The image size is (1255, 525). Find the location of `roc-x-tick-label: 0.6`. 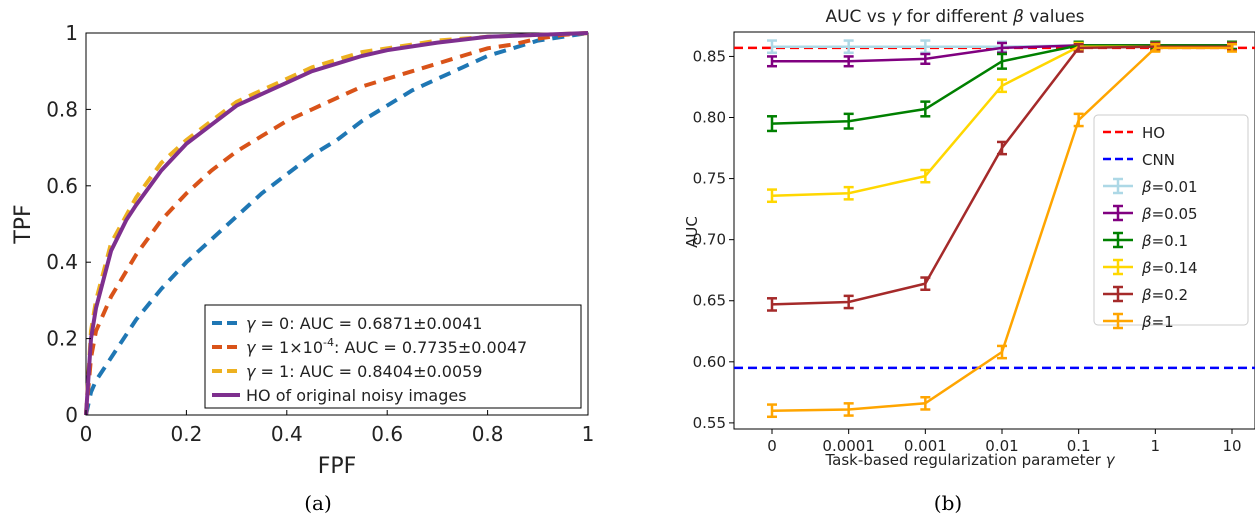

roc-x-tick-label: 0.6 is located at coordinates (387, 434).